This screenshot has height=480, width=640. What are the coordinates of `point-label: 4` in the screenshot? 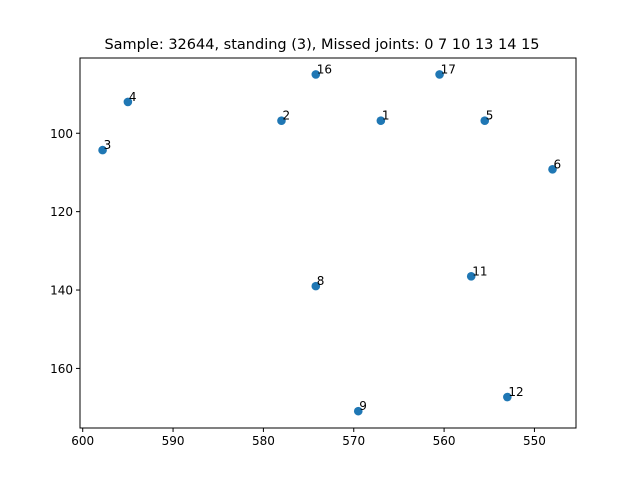 It's located at (133, 97).